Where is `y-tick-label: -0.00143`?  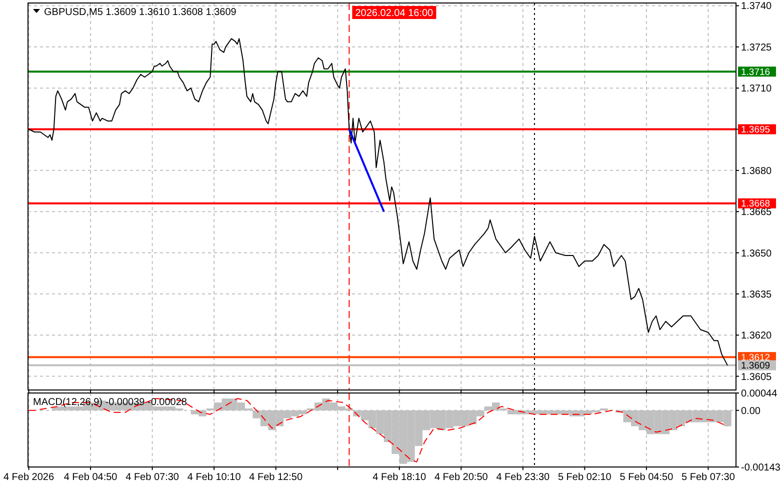 y-tick-label: -0.00143 is located at coordinates (761, 468).